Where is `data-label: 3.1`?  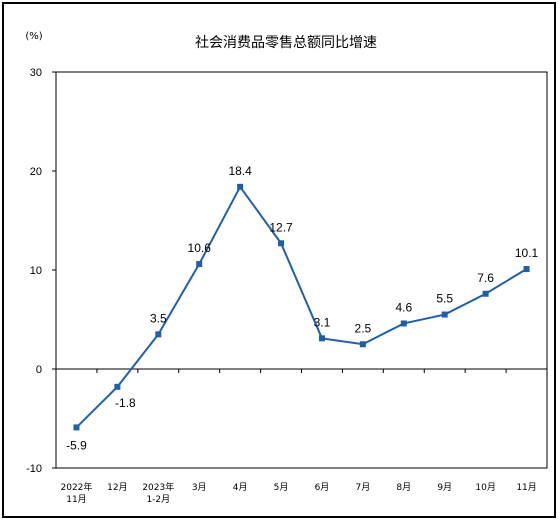 data-label: 3.1 is located at coordinates (322, 322).